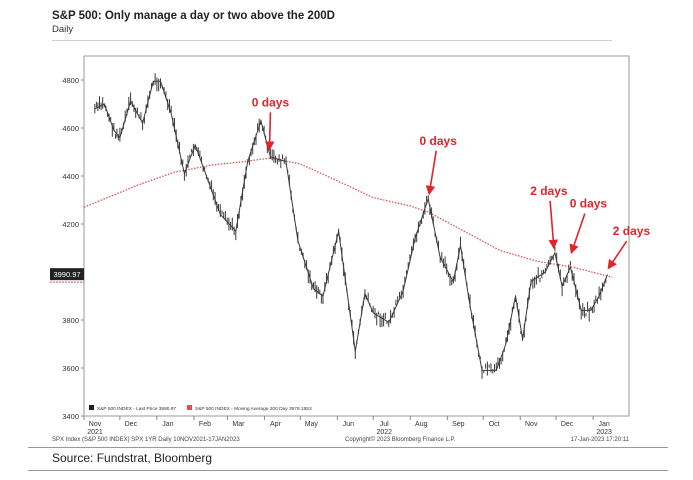 This screenshot has height=480, width=693. Describe the element at coordinates (276, 424) in the screenshot. I see `x-tick-label: Apr` at that location.